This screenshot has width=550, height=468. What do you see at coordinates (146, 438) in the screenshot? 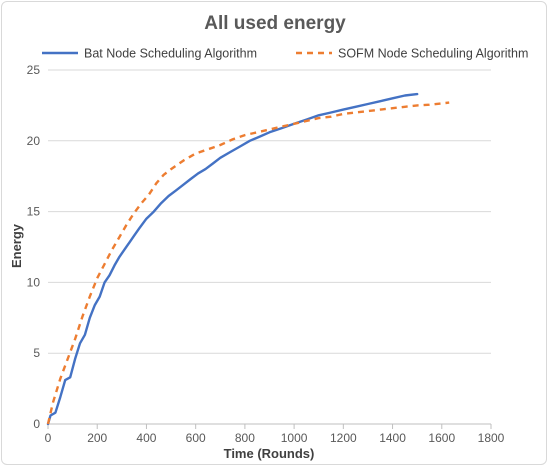
I see `x-tick-400: 400` at bounding box center [146, 438].